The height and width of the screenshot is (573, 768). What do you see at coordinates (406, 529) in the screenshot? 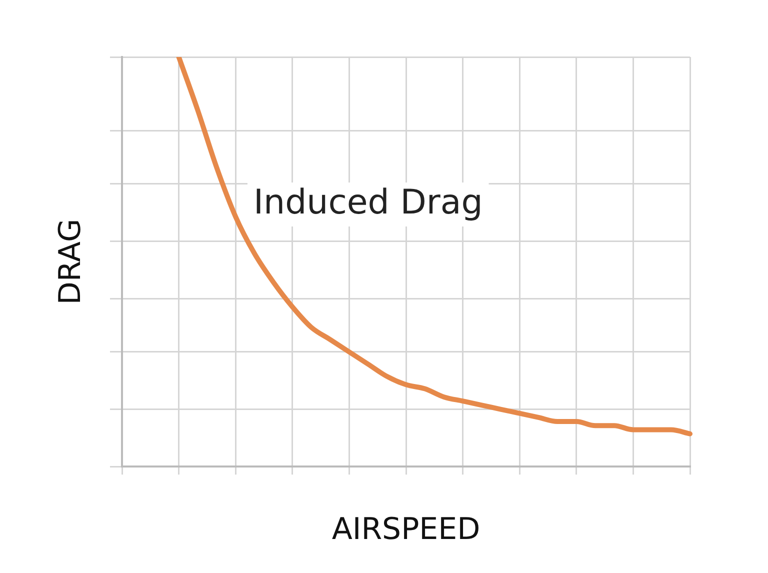
I see `x-axis-title: AIRSPEED` at bounding box center [406, 529].